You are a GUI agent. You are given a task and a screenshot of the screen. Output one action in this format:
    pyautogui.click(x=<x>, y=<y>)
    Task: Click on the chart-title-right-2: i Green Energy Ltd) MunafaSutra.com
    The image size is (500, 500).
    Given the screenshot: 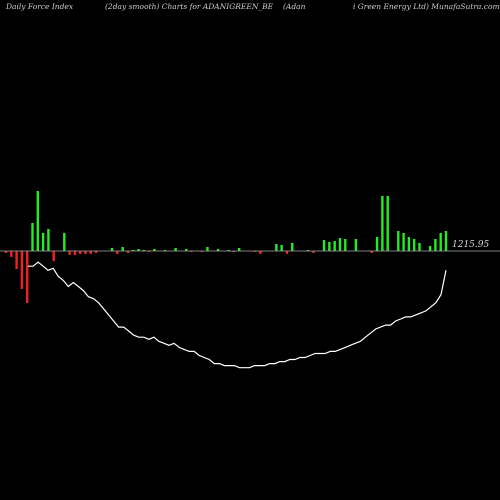 What is the action you would take?
    pyautogui.click(x=426, y=6)
    